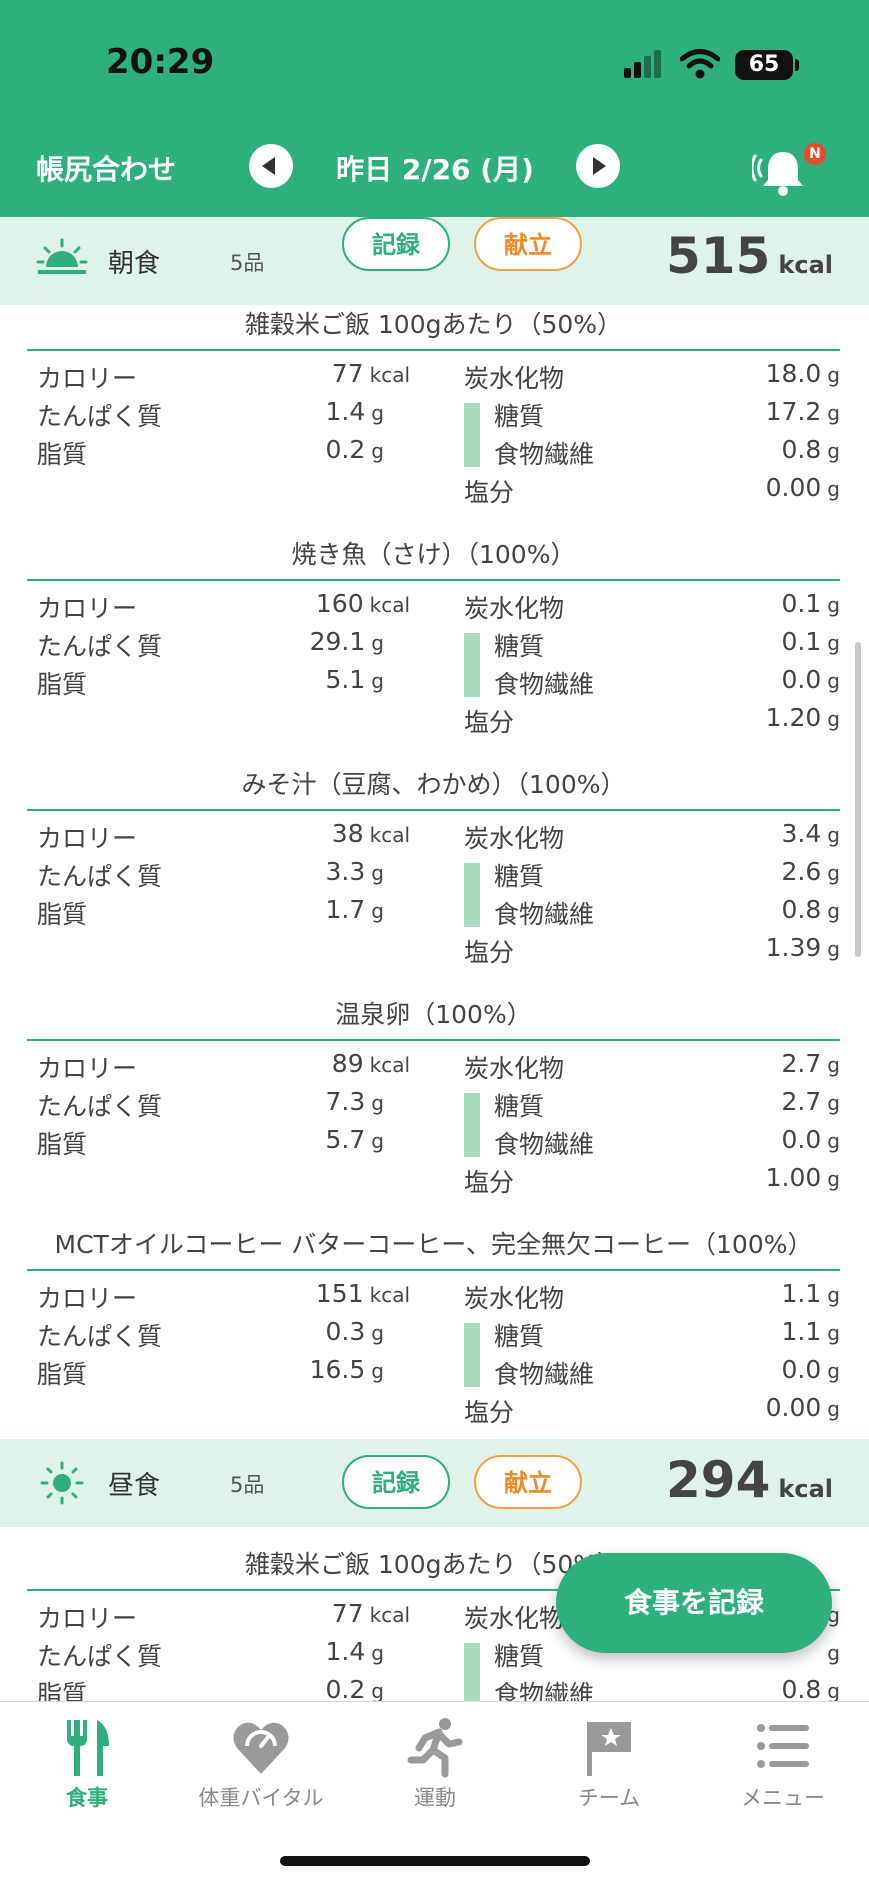 The image size is (869, 1885). I want to click on calorie-value: 89 kcal, so click(370, 1063).